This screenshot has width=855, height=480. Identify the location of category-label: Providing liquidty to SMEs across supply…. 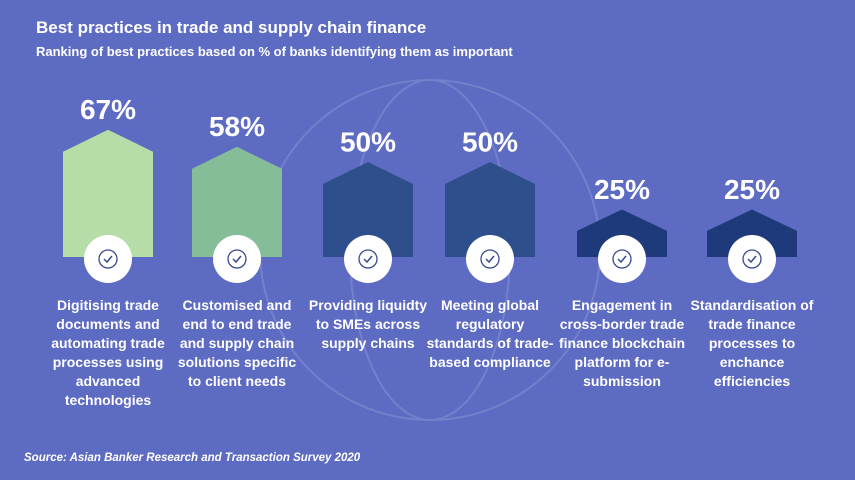
(368, 324).